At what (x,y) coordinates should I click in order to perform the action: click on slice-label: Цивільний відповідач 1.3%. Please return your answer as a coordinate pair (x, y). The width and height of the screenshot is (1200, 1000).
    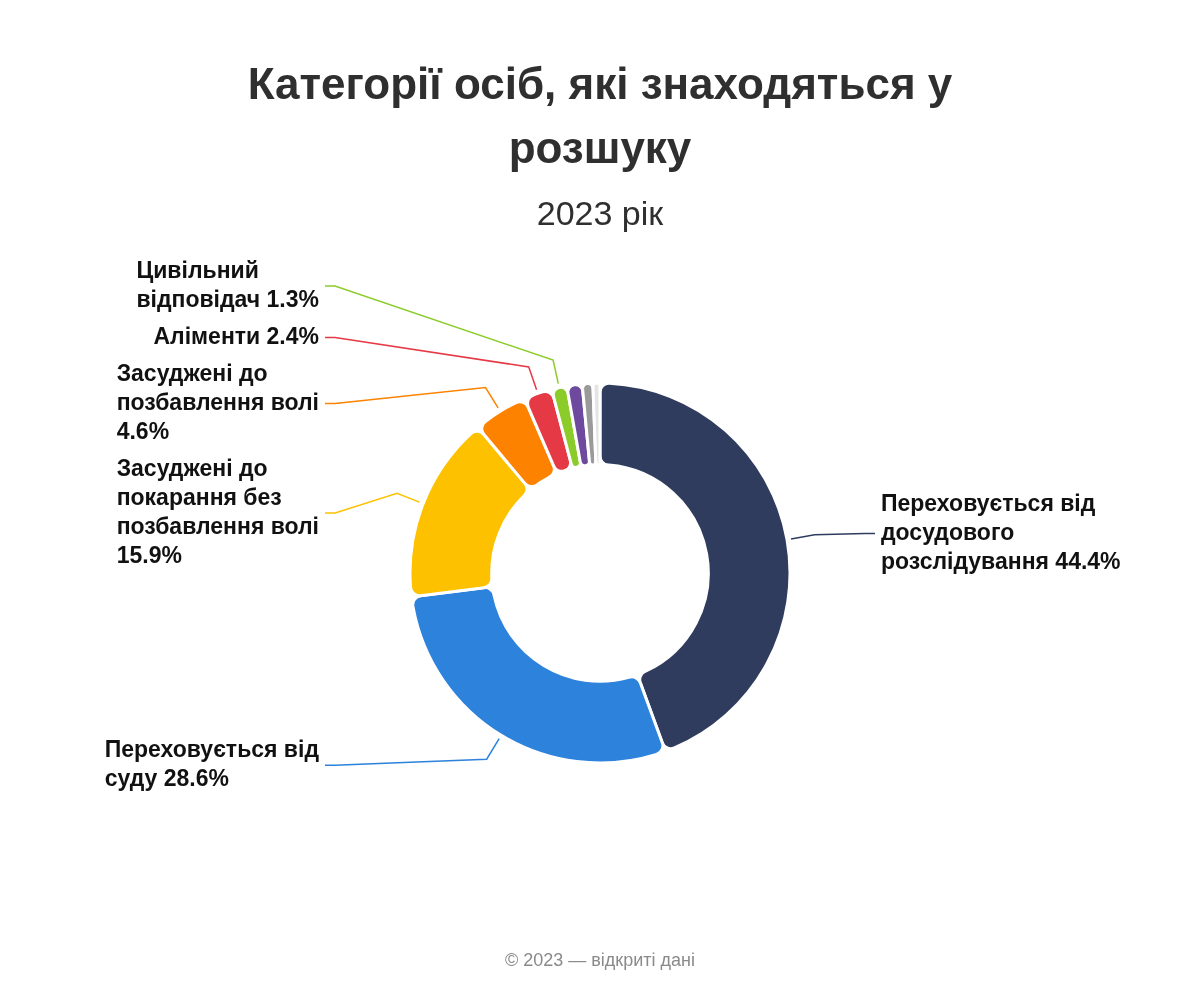
    Looking at the image, I should click on (228, 284).